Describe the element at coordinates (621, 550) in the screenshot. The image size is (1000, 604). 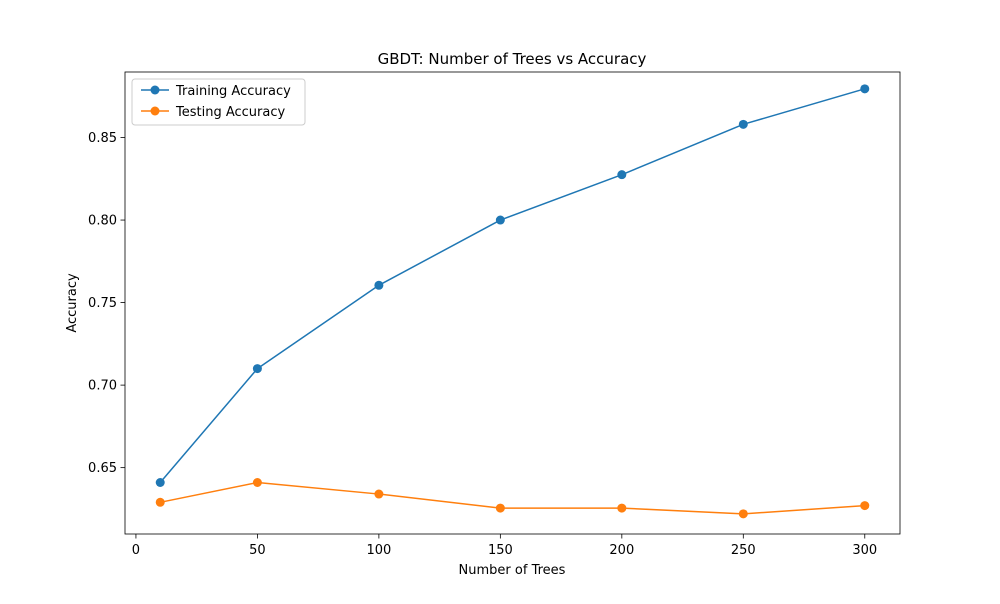
I see `x-tick-label: 200` at that location.